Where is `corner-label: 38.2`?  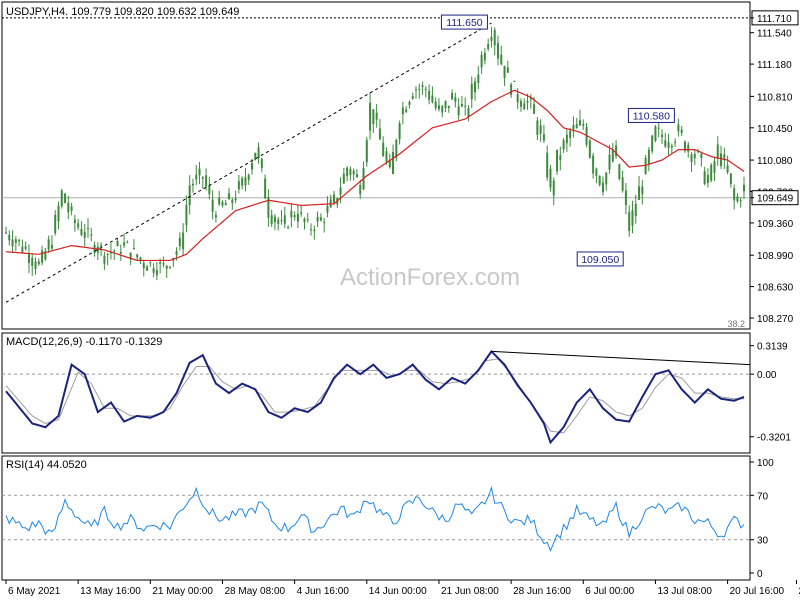 corner-label: 38.2 is located at coordinates (736, 324).